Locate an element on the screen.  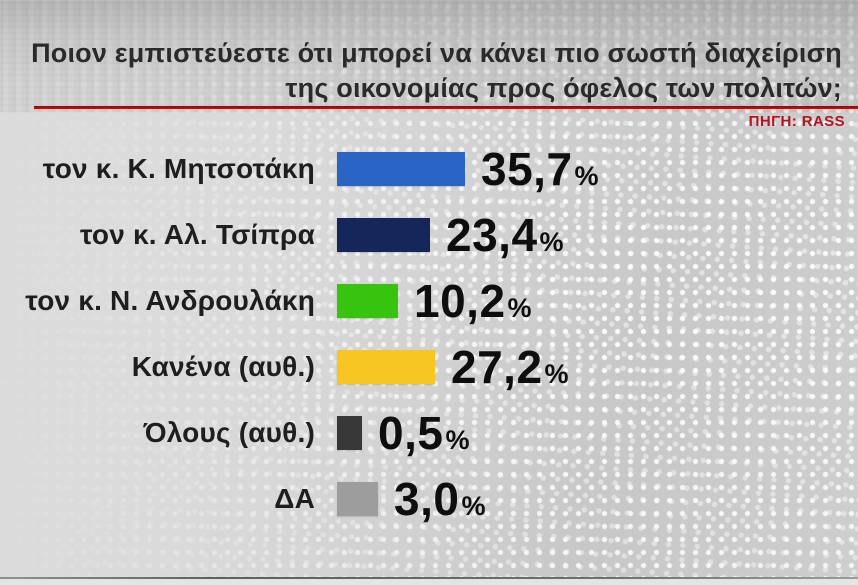
chart-row: τον κ. Κ. Μητσοτάκη 35,7% is located at coordinates (429, 169).